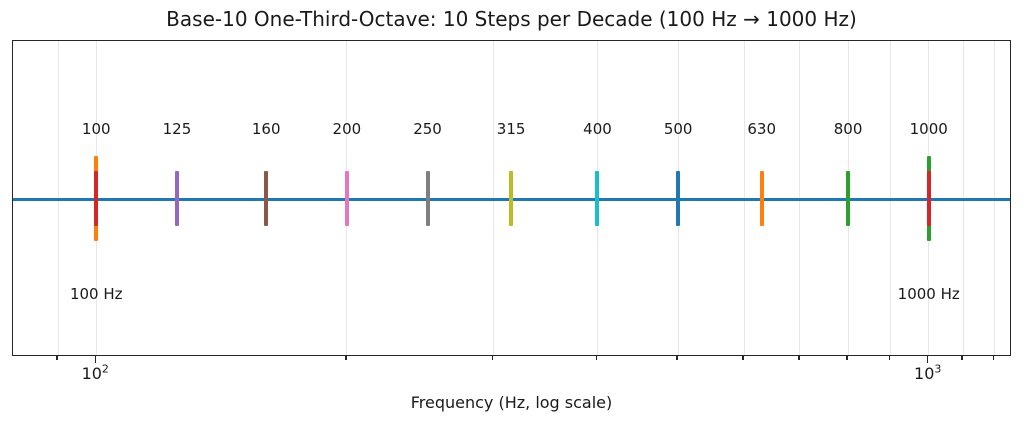 This screenshot has height=426, width=1024. I want to click on band-label-315hz: 315, so click(511, 129).